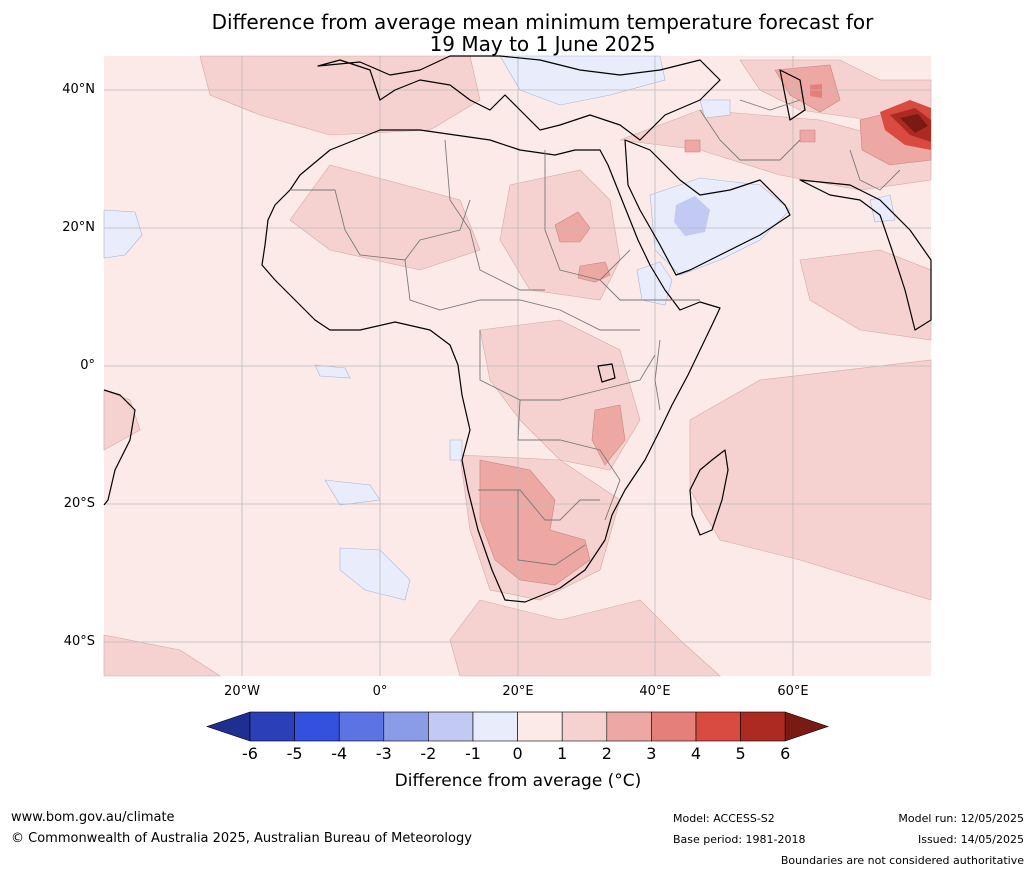  What do you see at coordinates (383, 753) in the screenshot?
I see `colorbar-tick-label: -3` at bounding box center [383, 753].